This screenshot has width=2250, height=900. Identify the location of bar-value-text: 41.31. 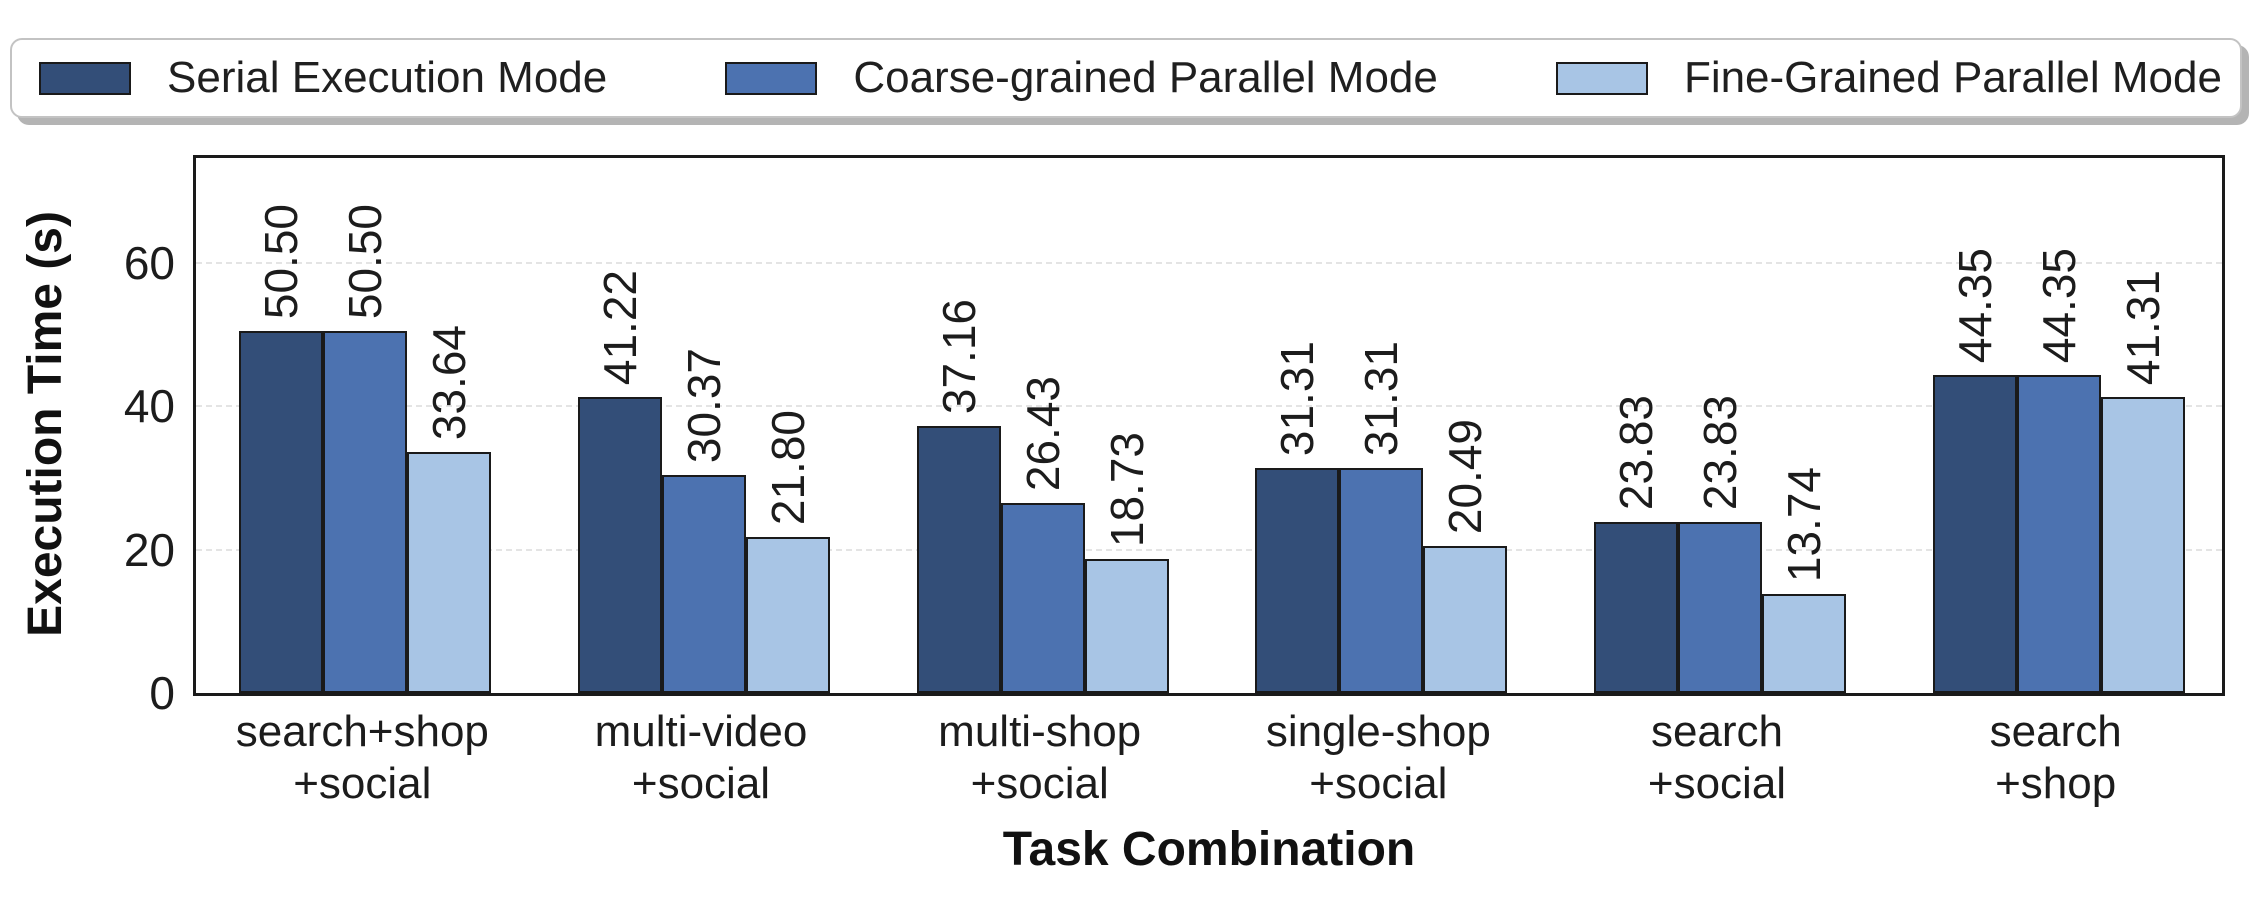
(2142, 327).